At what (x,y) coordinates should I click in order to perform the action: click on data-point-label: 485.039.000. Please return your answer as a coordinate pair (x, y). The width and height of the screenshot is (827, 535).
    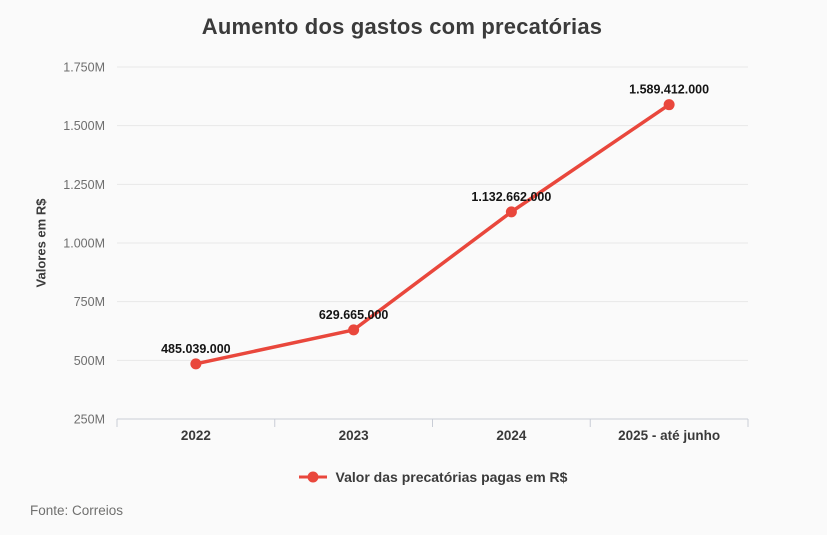
    Looking at the image, I should click on (196, 349).